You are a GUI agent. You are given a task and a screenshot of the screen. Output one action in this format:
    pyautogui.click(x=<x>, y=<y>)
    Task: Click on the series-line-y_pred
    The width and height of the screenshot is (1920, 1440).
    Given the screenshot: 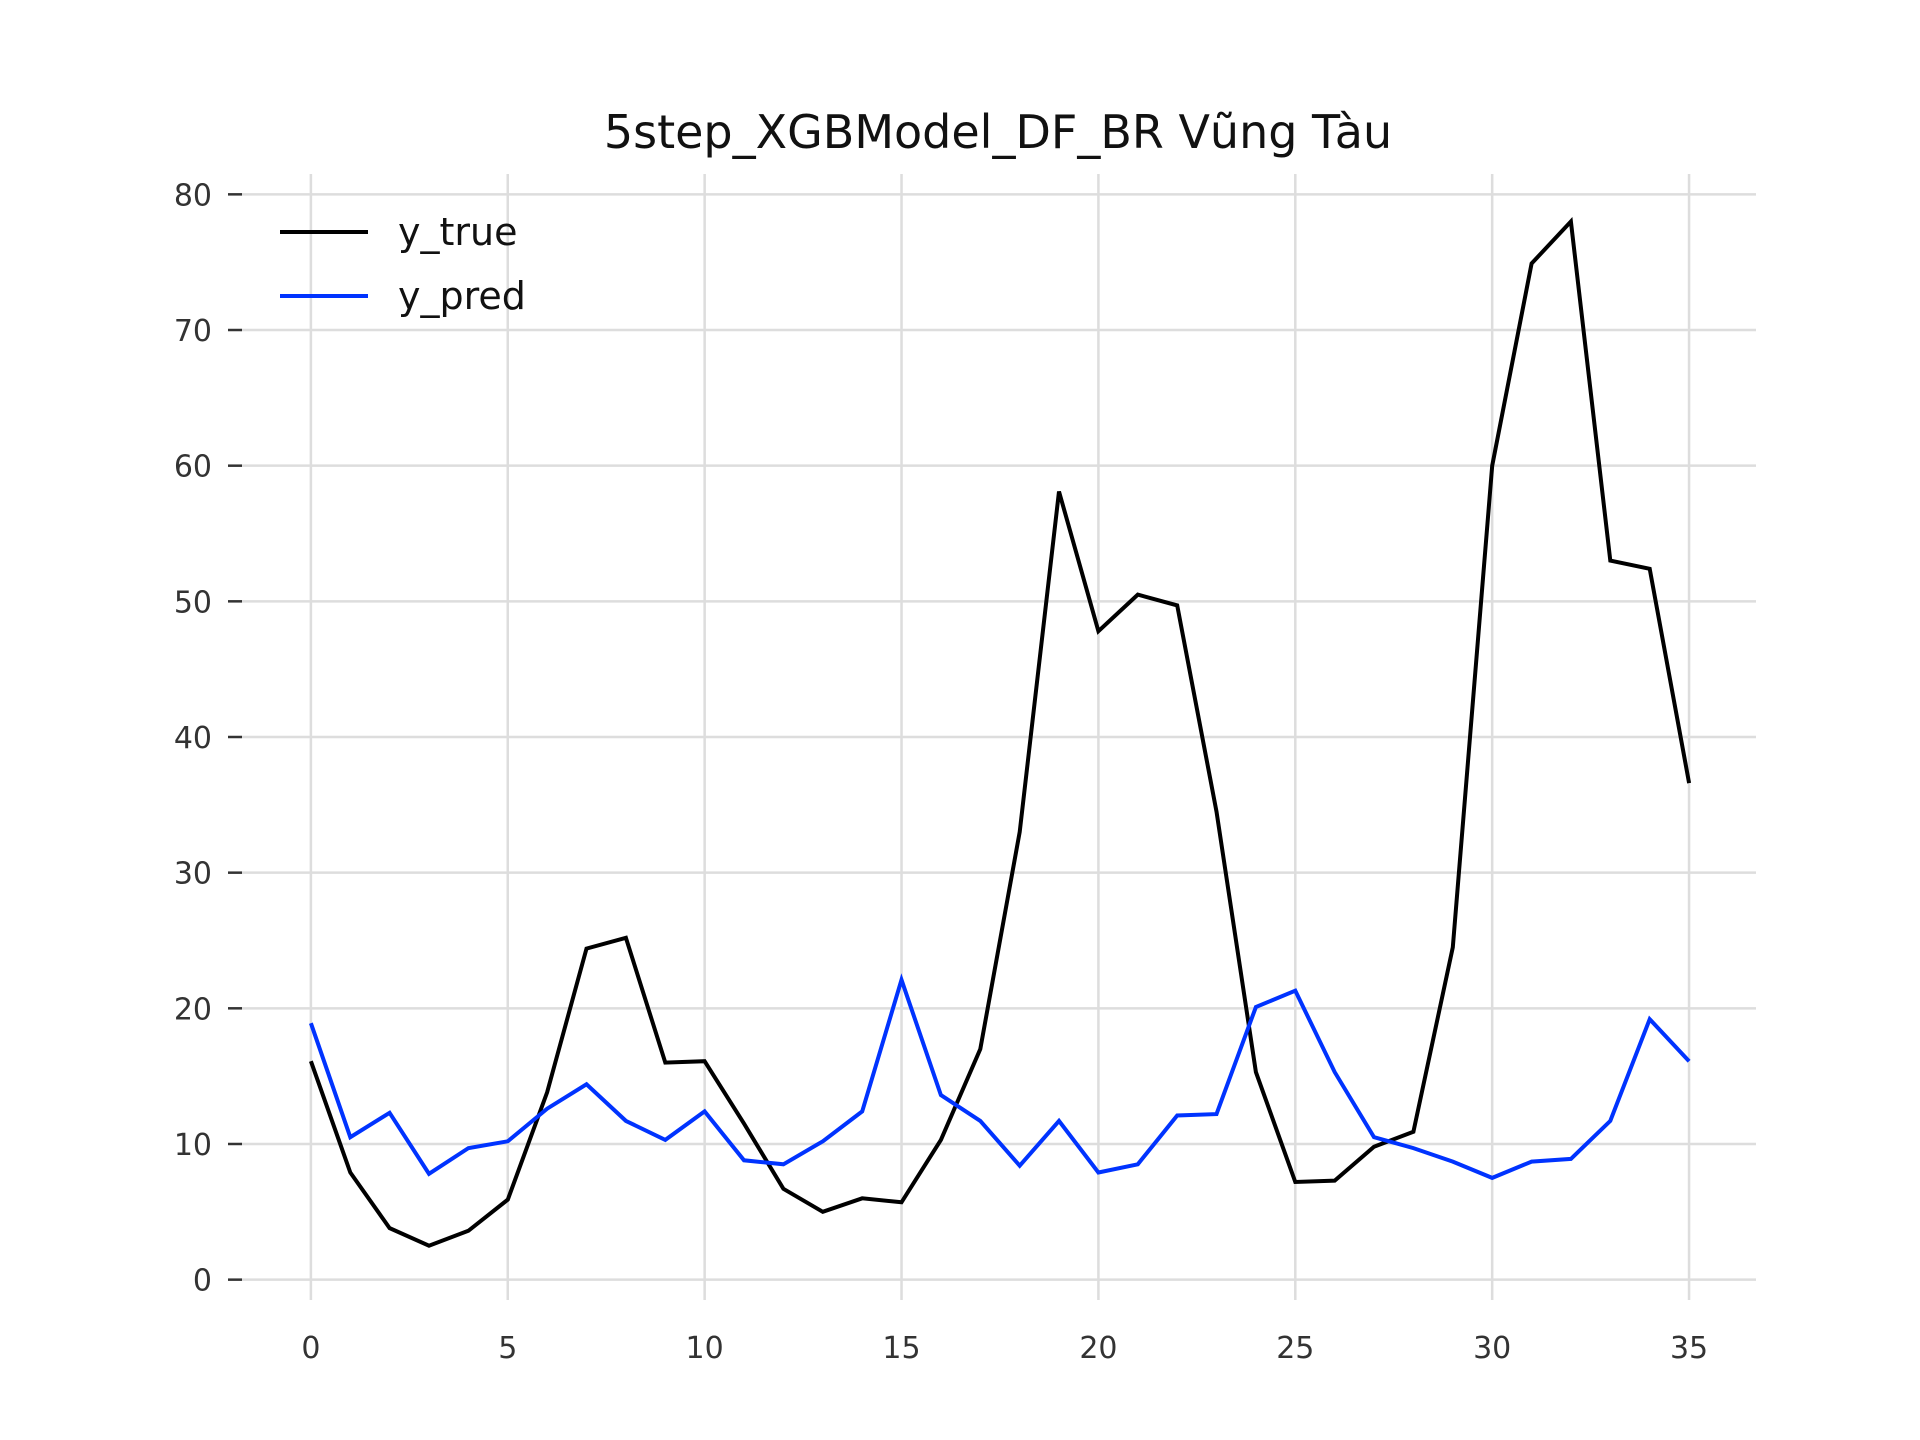 What is the action you would take?
    pyautogui.click(x=1000, y=1077)
    